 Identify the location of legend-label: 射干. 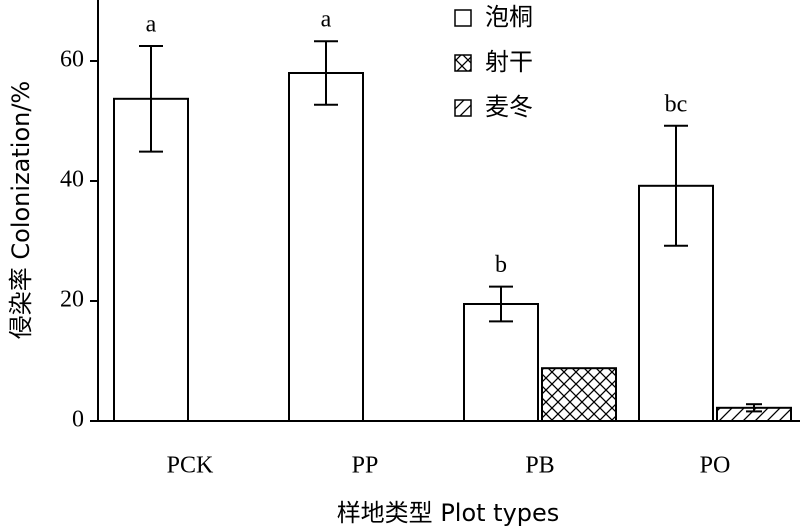
(509, 62).